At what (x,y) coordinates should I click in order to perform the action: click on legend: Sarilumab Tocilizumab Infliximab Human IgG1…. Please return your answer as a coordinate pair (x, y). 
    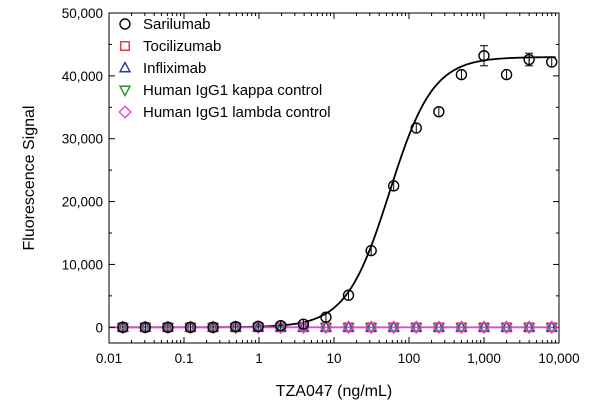
    Looking at the image, I should click on (224, 68).